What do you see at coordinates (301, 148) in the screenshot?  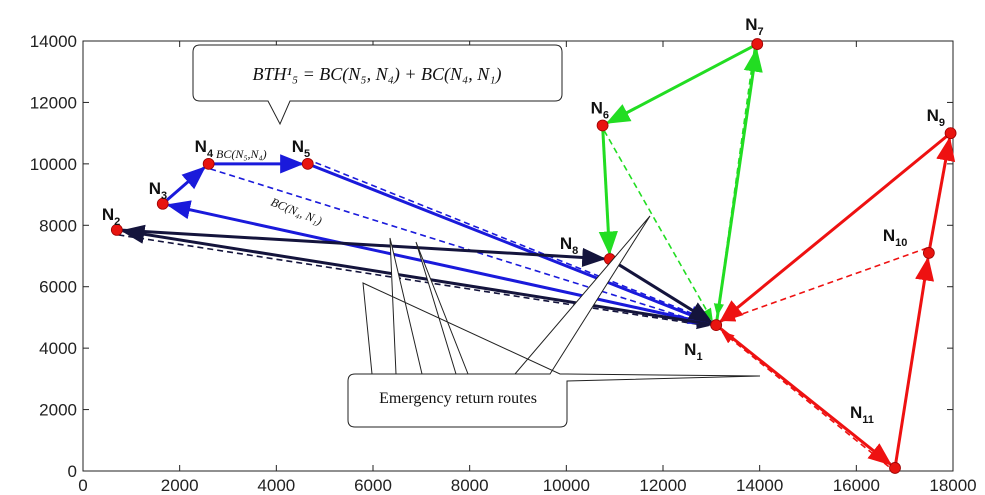 I see `node-label-n5: N5` at bounding box center [301, 148].